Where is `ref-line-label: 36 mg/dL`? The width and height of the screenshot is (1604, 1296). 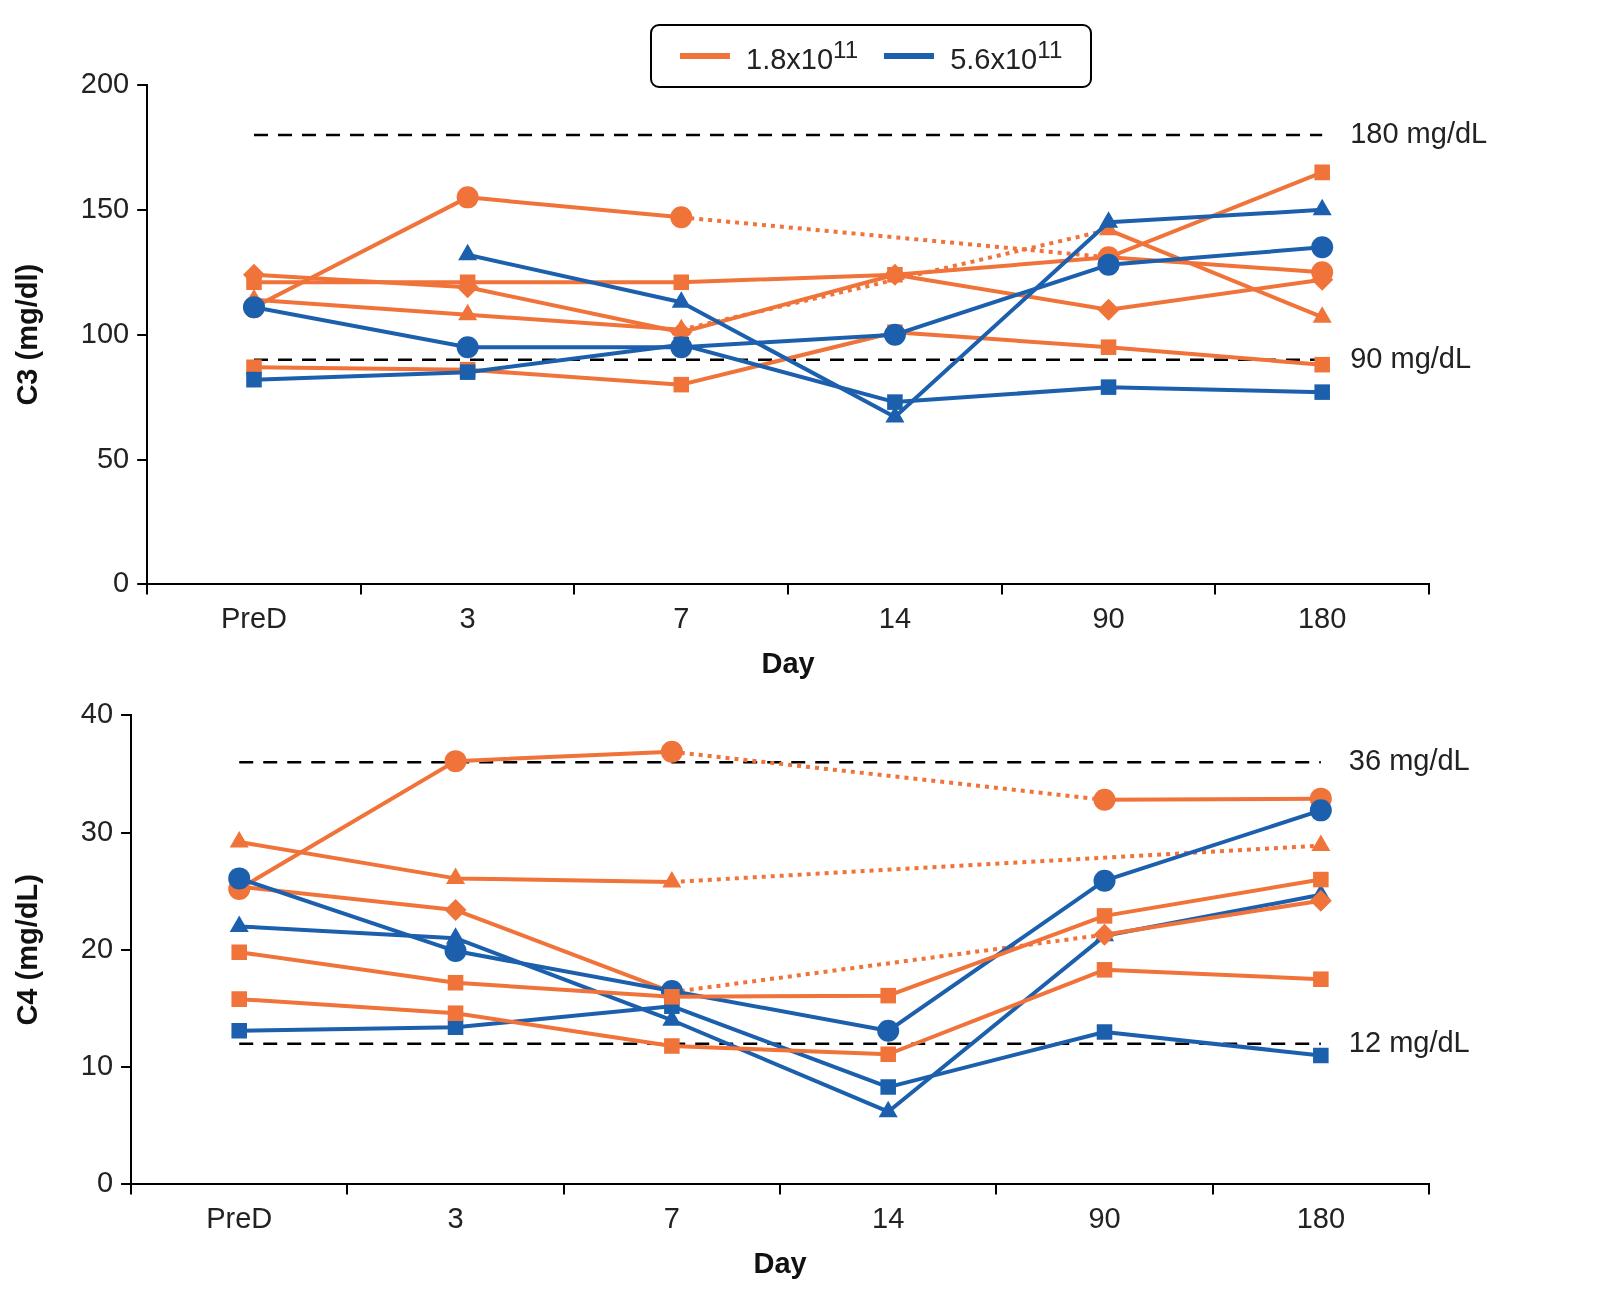 ref-line-label: 36 mg/dL is located at coordinates (1409, 760).